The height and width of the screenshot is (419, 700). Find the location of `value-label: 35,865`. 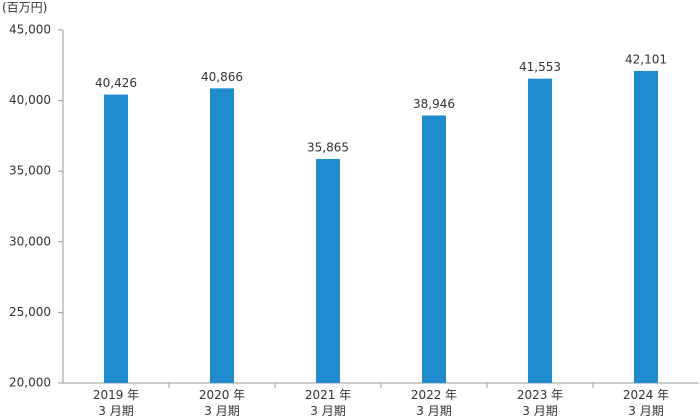

value-label: 35,865 is located at coordinates (328, 147).